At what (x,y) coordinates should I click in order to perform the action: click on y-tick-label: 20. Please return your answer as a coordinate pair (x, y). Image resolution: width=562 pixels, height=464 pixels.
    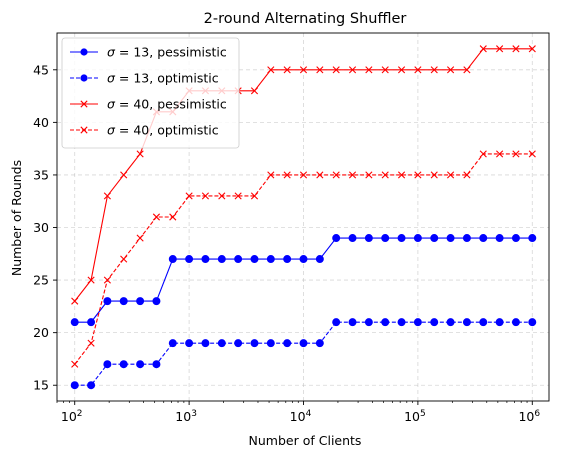
    Looking at the image, I should click on (41, 332).